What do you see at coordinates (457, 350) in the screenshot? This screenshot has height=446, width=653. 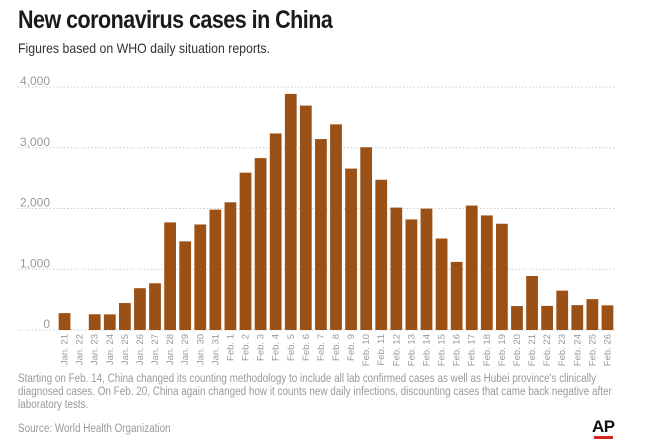 I see `x-tick-label: Feb. 16` at bounding box center [457, 350].